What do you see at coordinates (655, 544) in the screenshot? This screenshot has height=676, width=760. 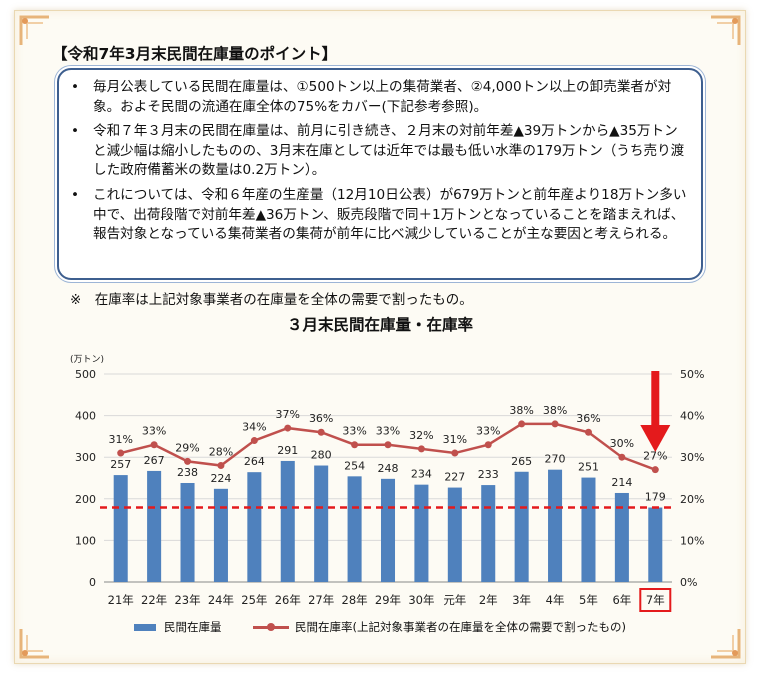 I see `bar-stock-7年` at bounding box center [655, 544].